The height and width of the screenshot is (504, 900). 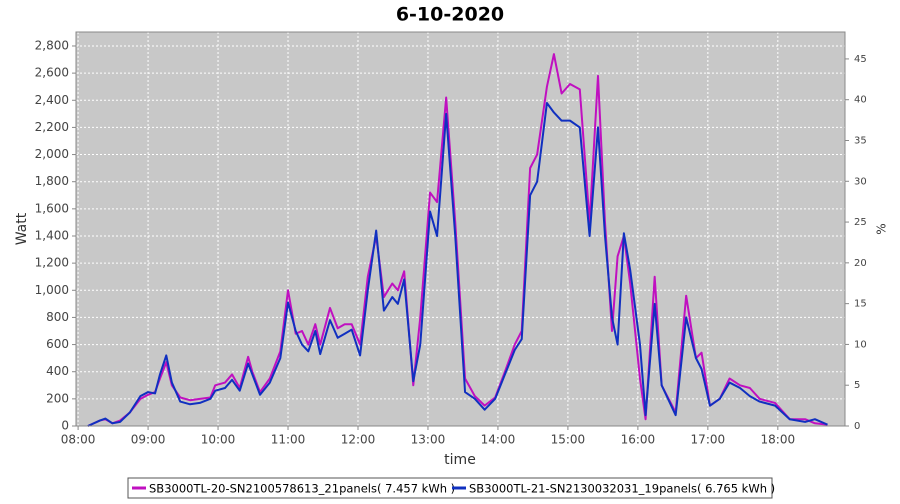 I want to click on y2-tick-label: 25, so click(x=860, y=222).